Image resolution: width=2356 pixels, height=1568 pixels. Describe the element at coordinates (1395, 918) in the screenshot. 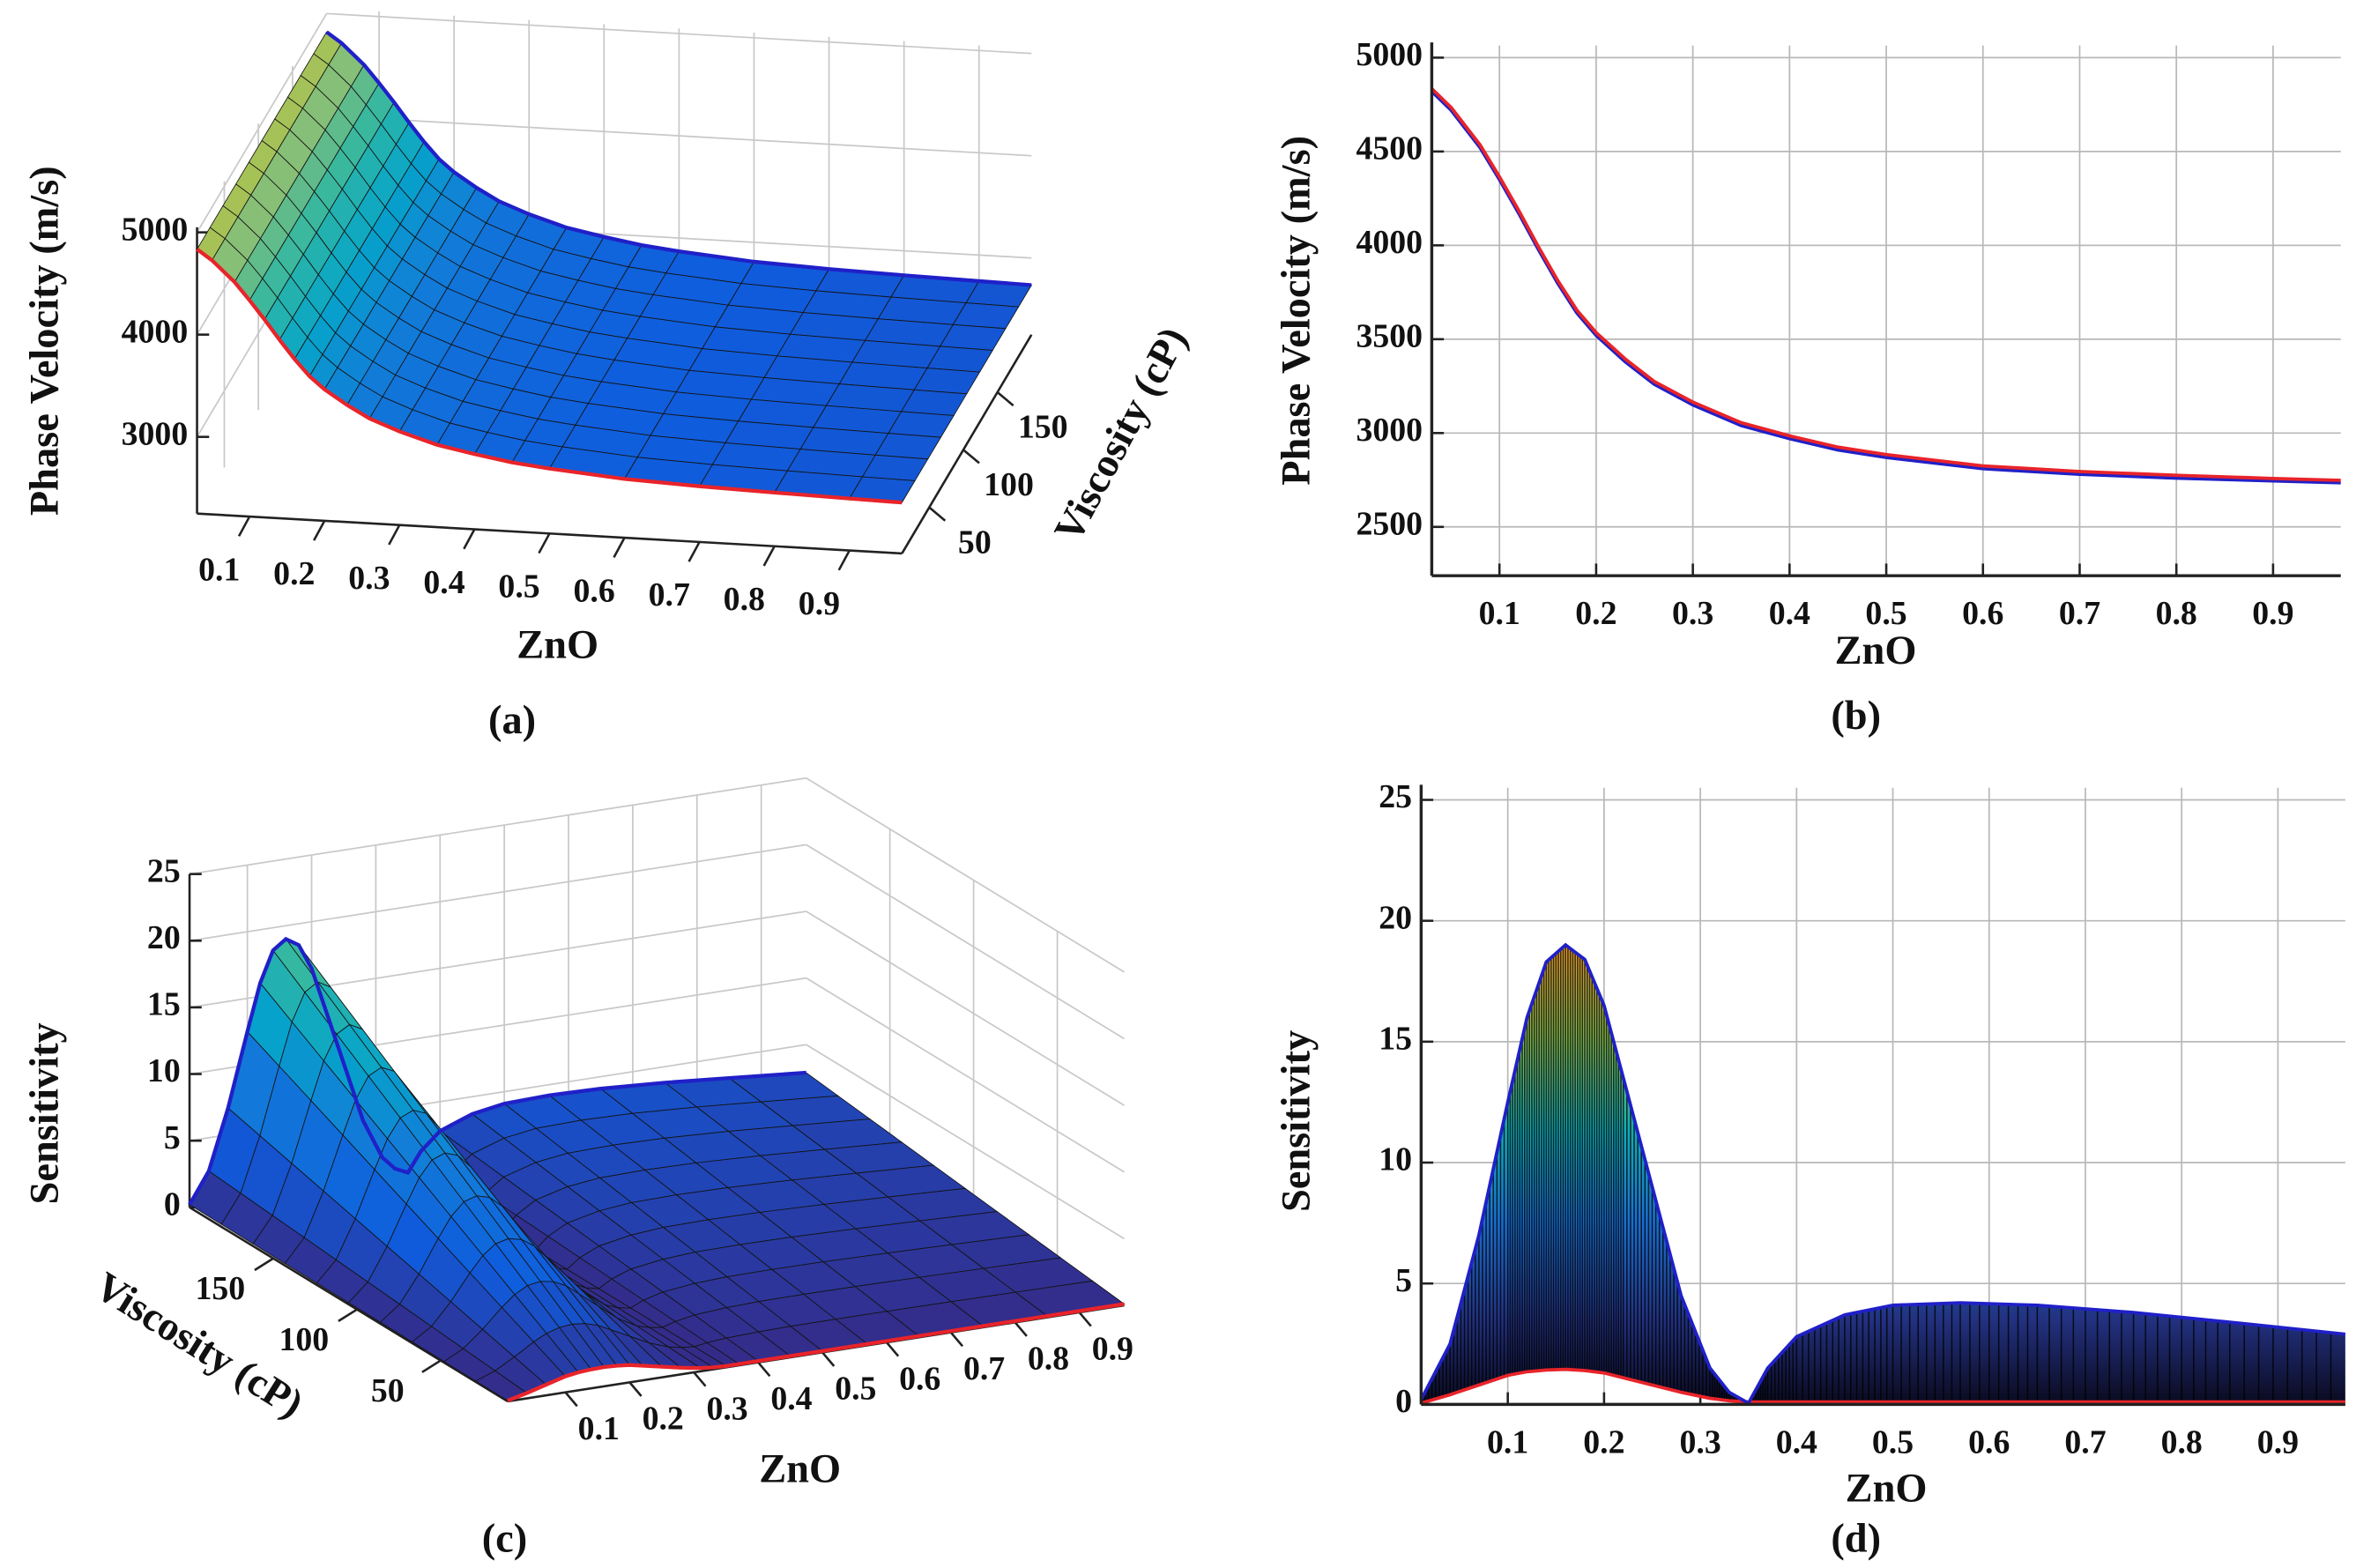

I see `y-tick-label: 20` at that location.